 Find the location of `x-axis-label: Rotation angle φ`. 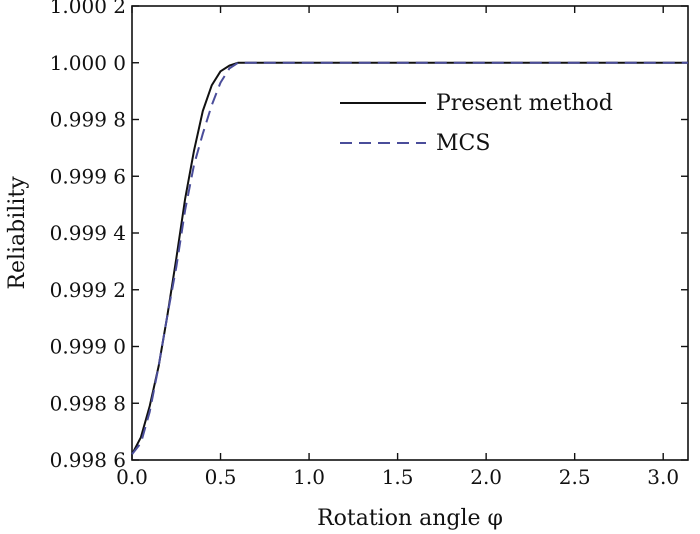

x-axis-label: Rotation angle φ is located at coordinates (410, 518).